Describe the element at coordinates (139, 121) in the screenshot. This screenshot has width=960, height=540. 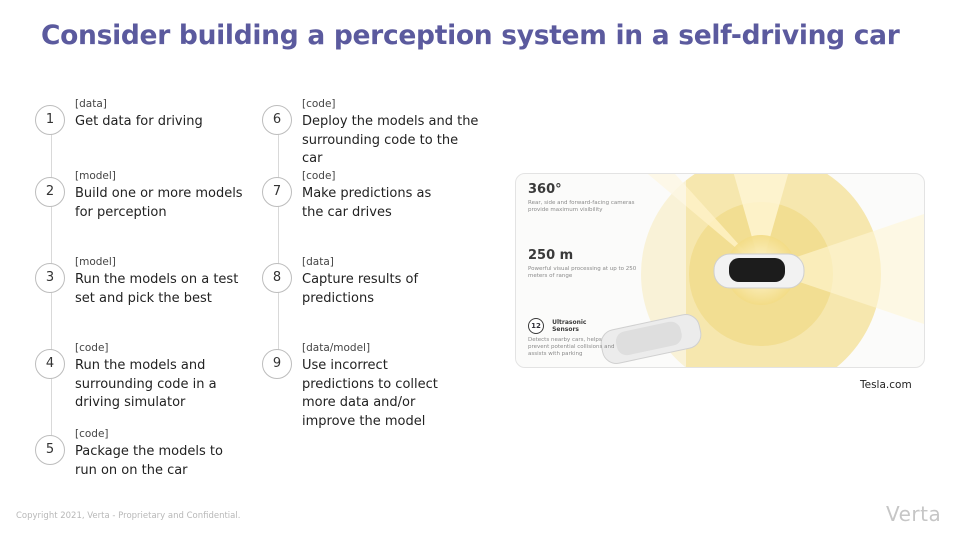
I see `step-text: Get data for driving` at that location.